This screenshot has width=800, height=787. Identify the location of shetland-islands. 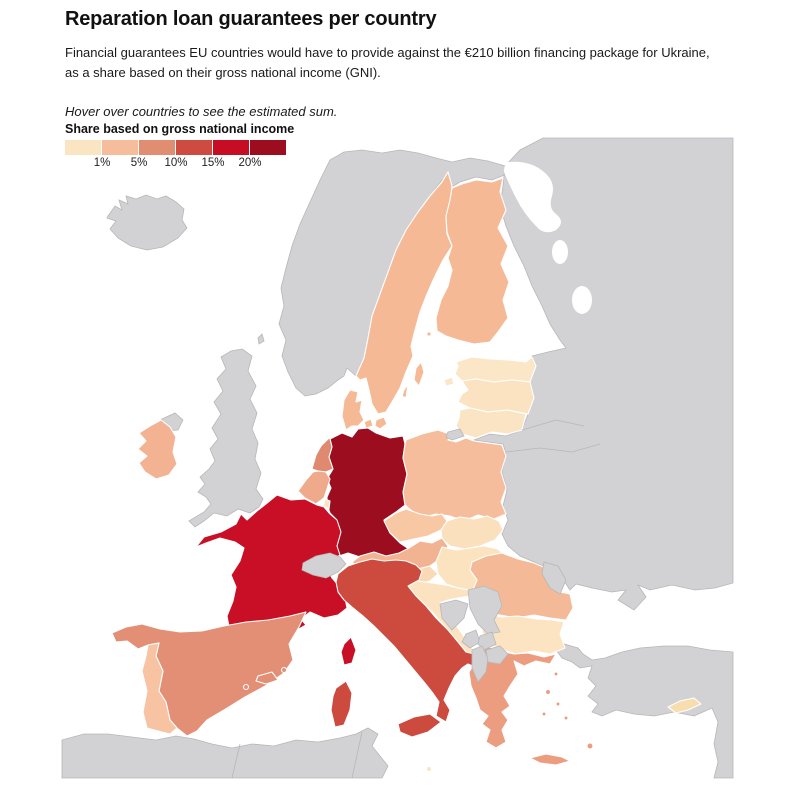
(261, 339).